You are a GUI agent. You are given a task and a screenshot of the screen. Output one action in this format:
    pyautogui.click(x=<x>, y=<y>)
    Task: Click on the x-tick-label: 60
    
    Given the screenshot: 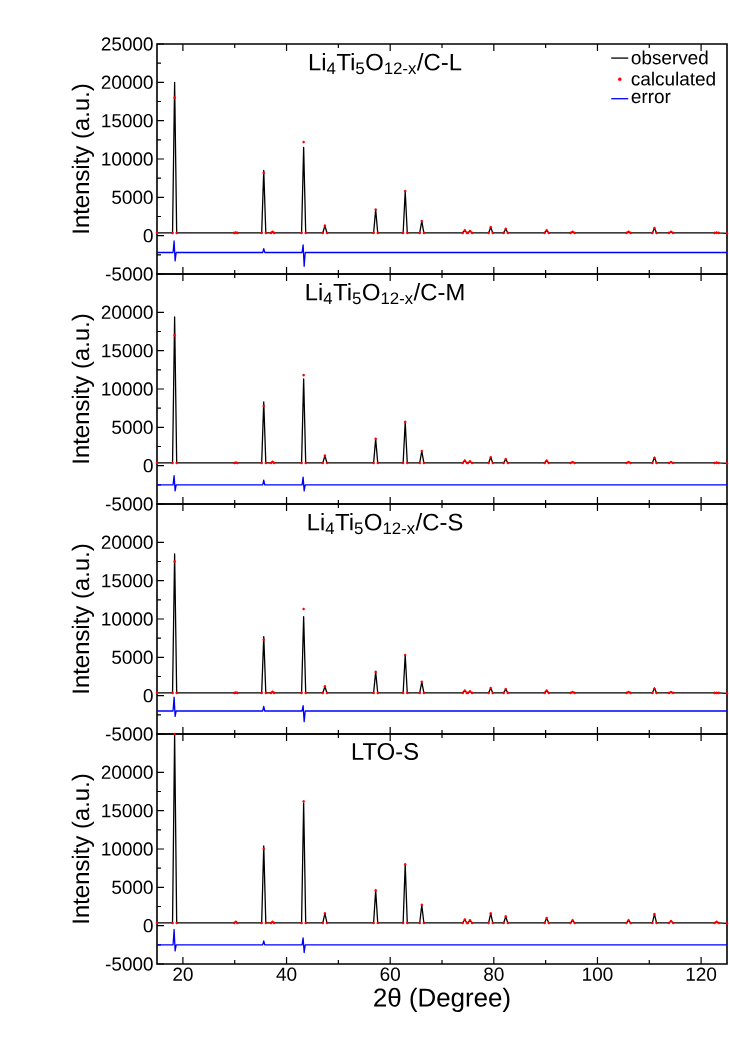 What is the action you would take?
    pyautogui.click(x=390, y=974)
    